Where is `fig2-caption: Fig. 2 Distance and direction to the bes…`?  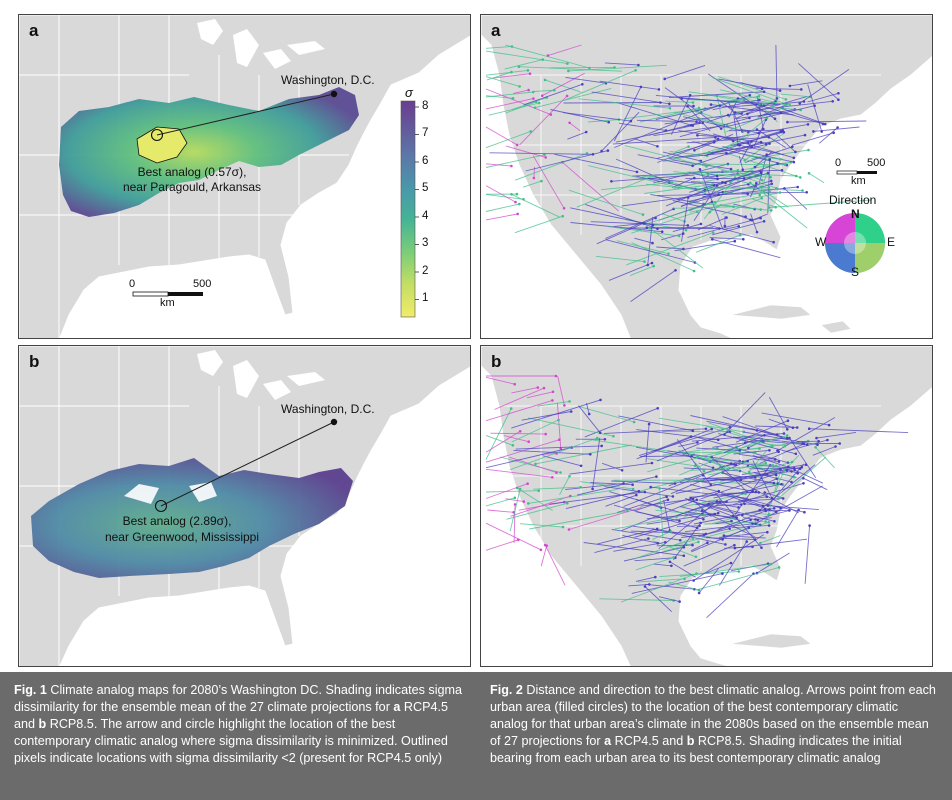
fig2-caption: Fig. 2 Distance and direction to the bes… is located at coordinates (714, 736).